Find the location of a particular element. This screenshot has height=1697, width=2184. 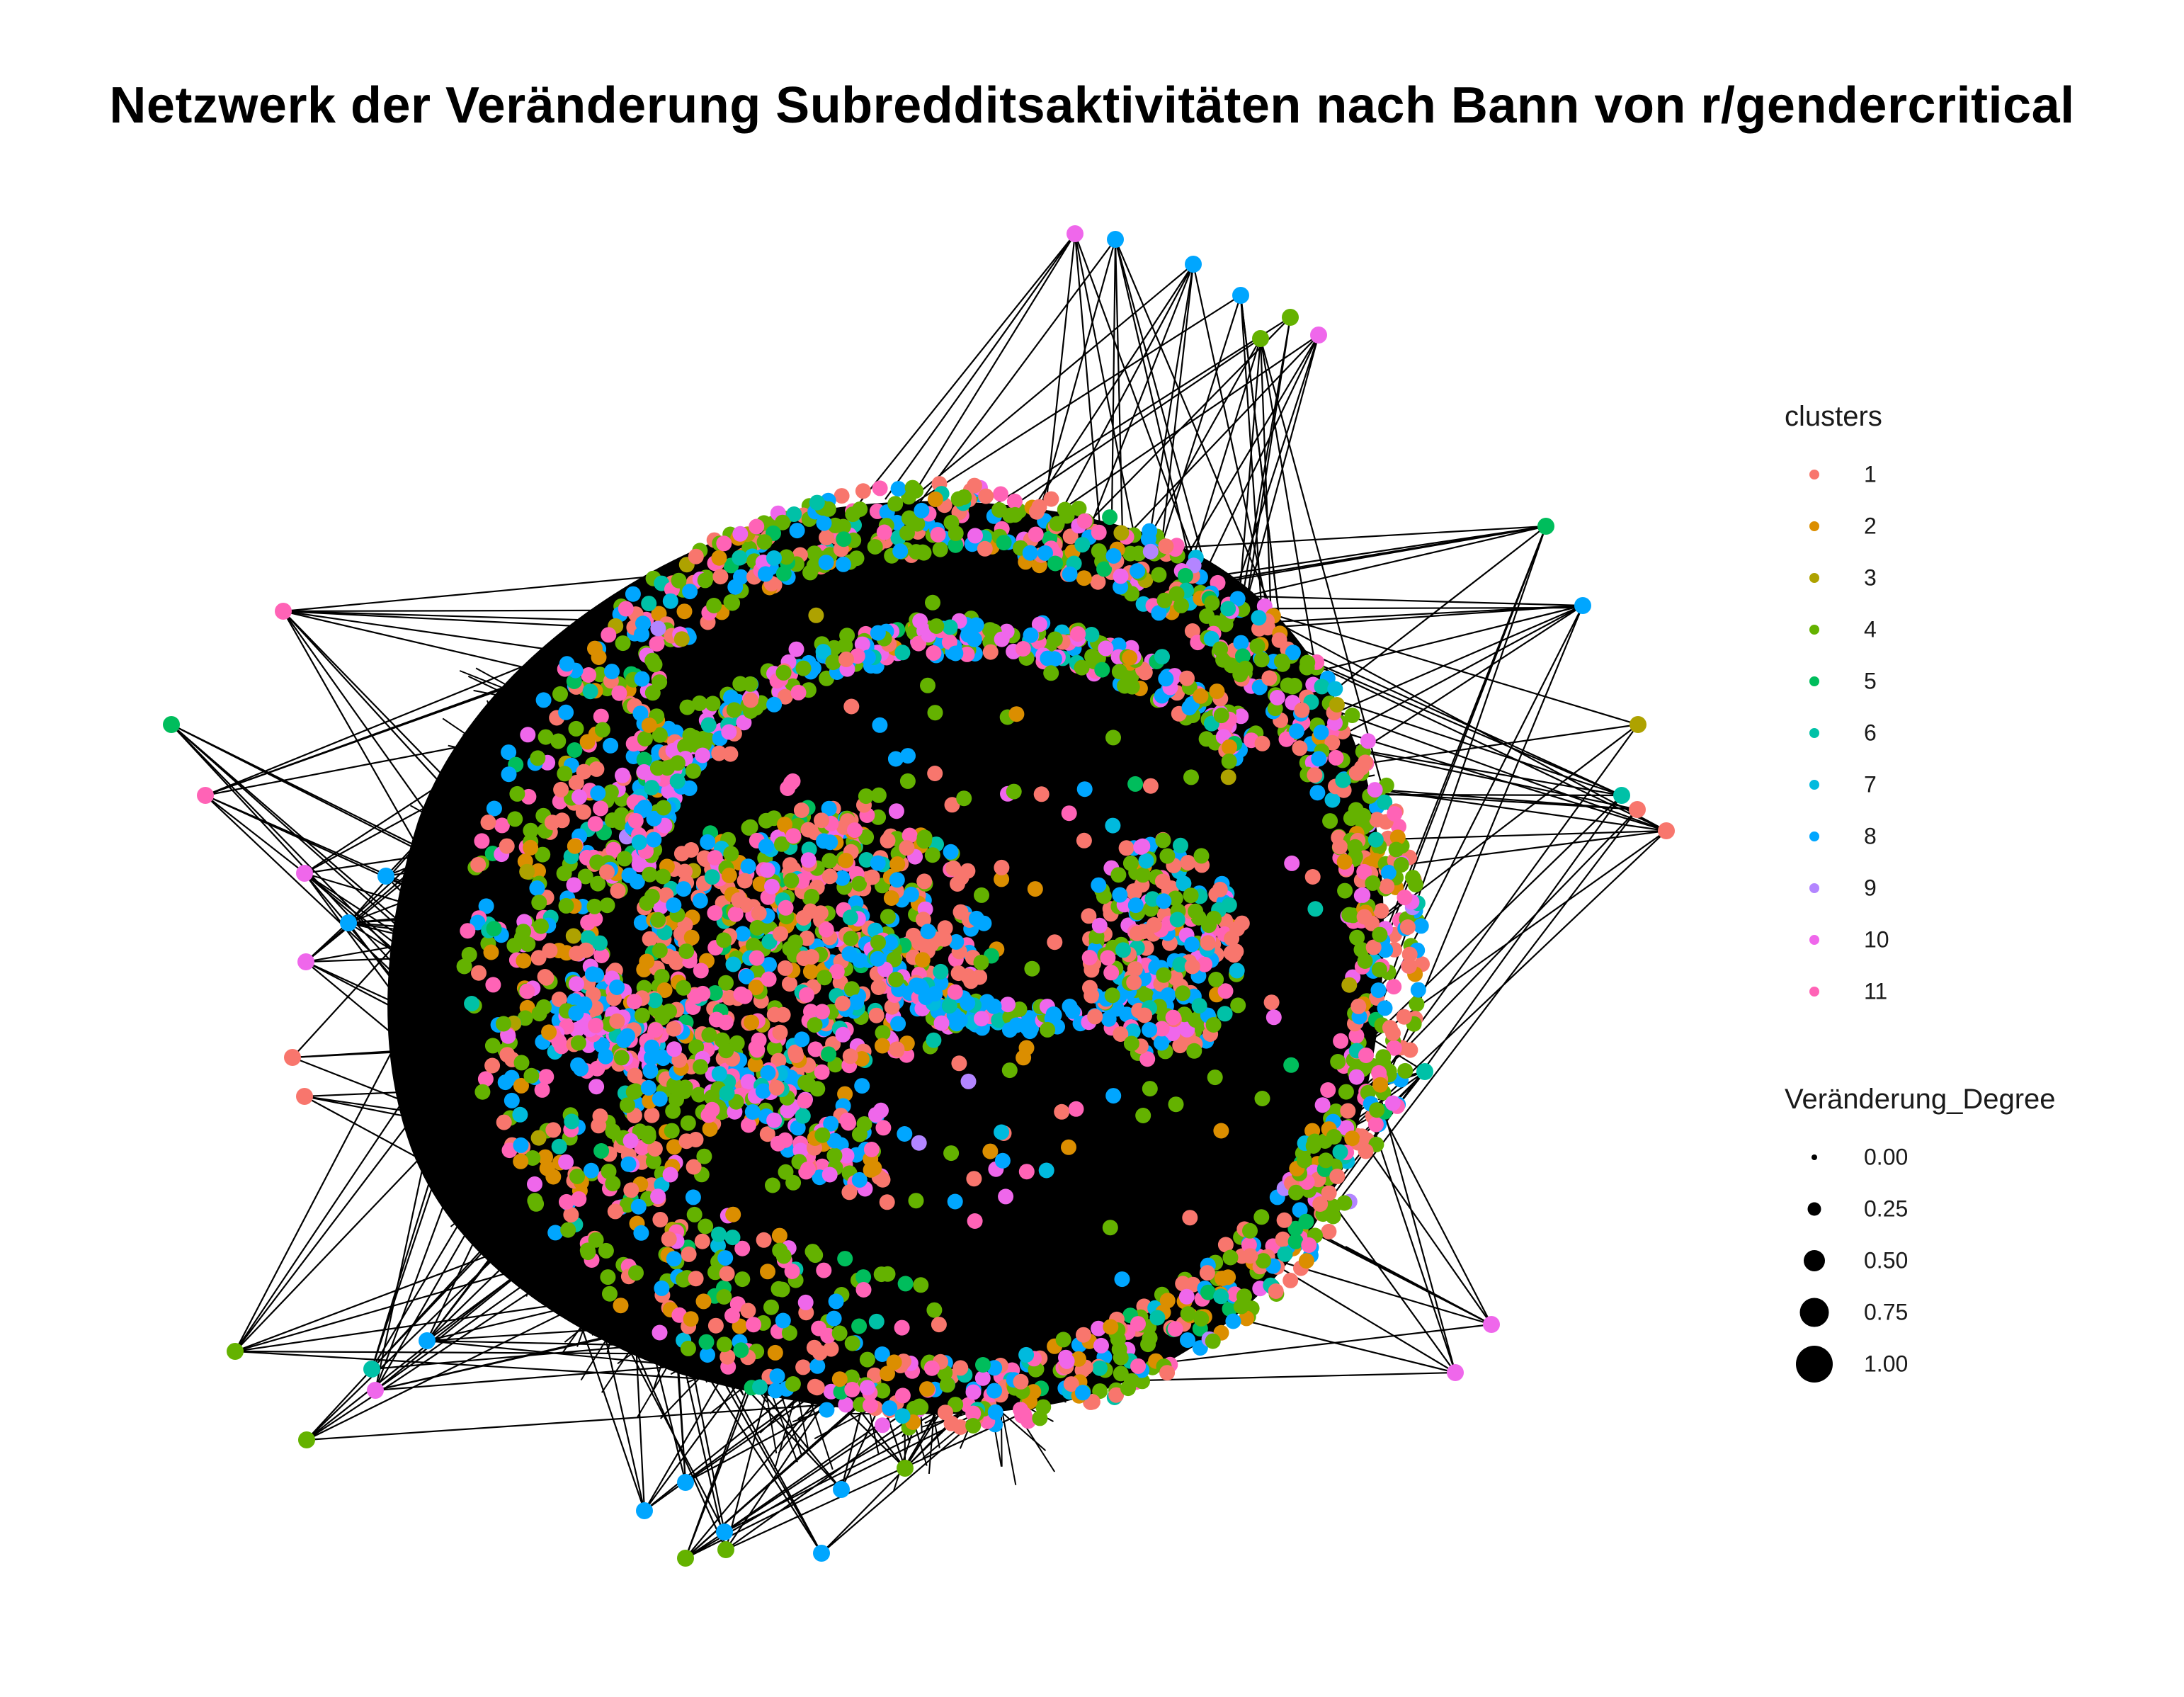

legend-cluster-item: 1 is located at coordinates (1833, 474).